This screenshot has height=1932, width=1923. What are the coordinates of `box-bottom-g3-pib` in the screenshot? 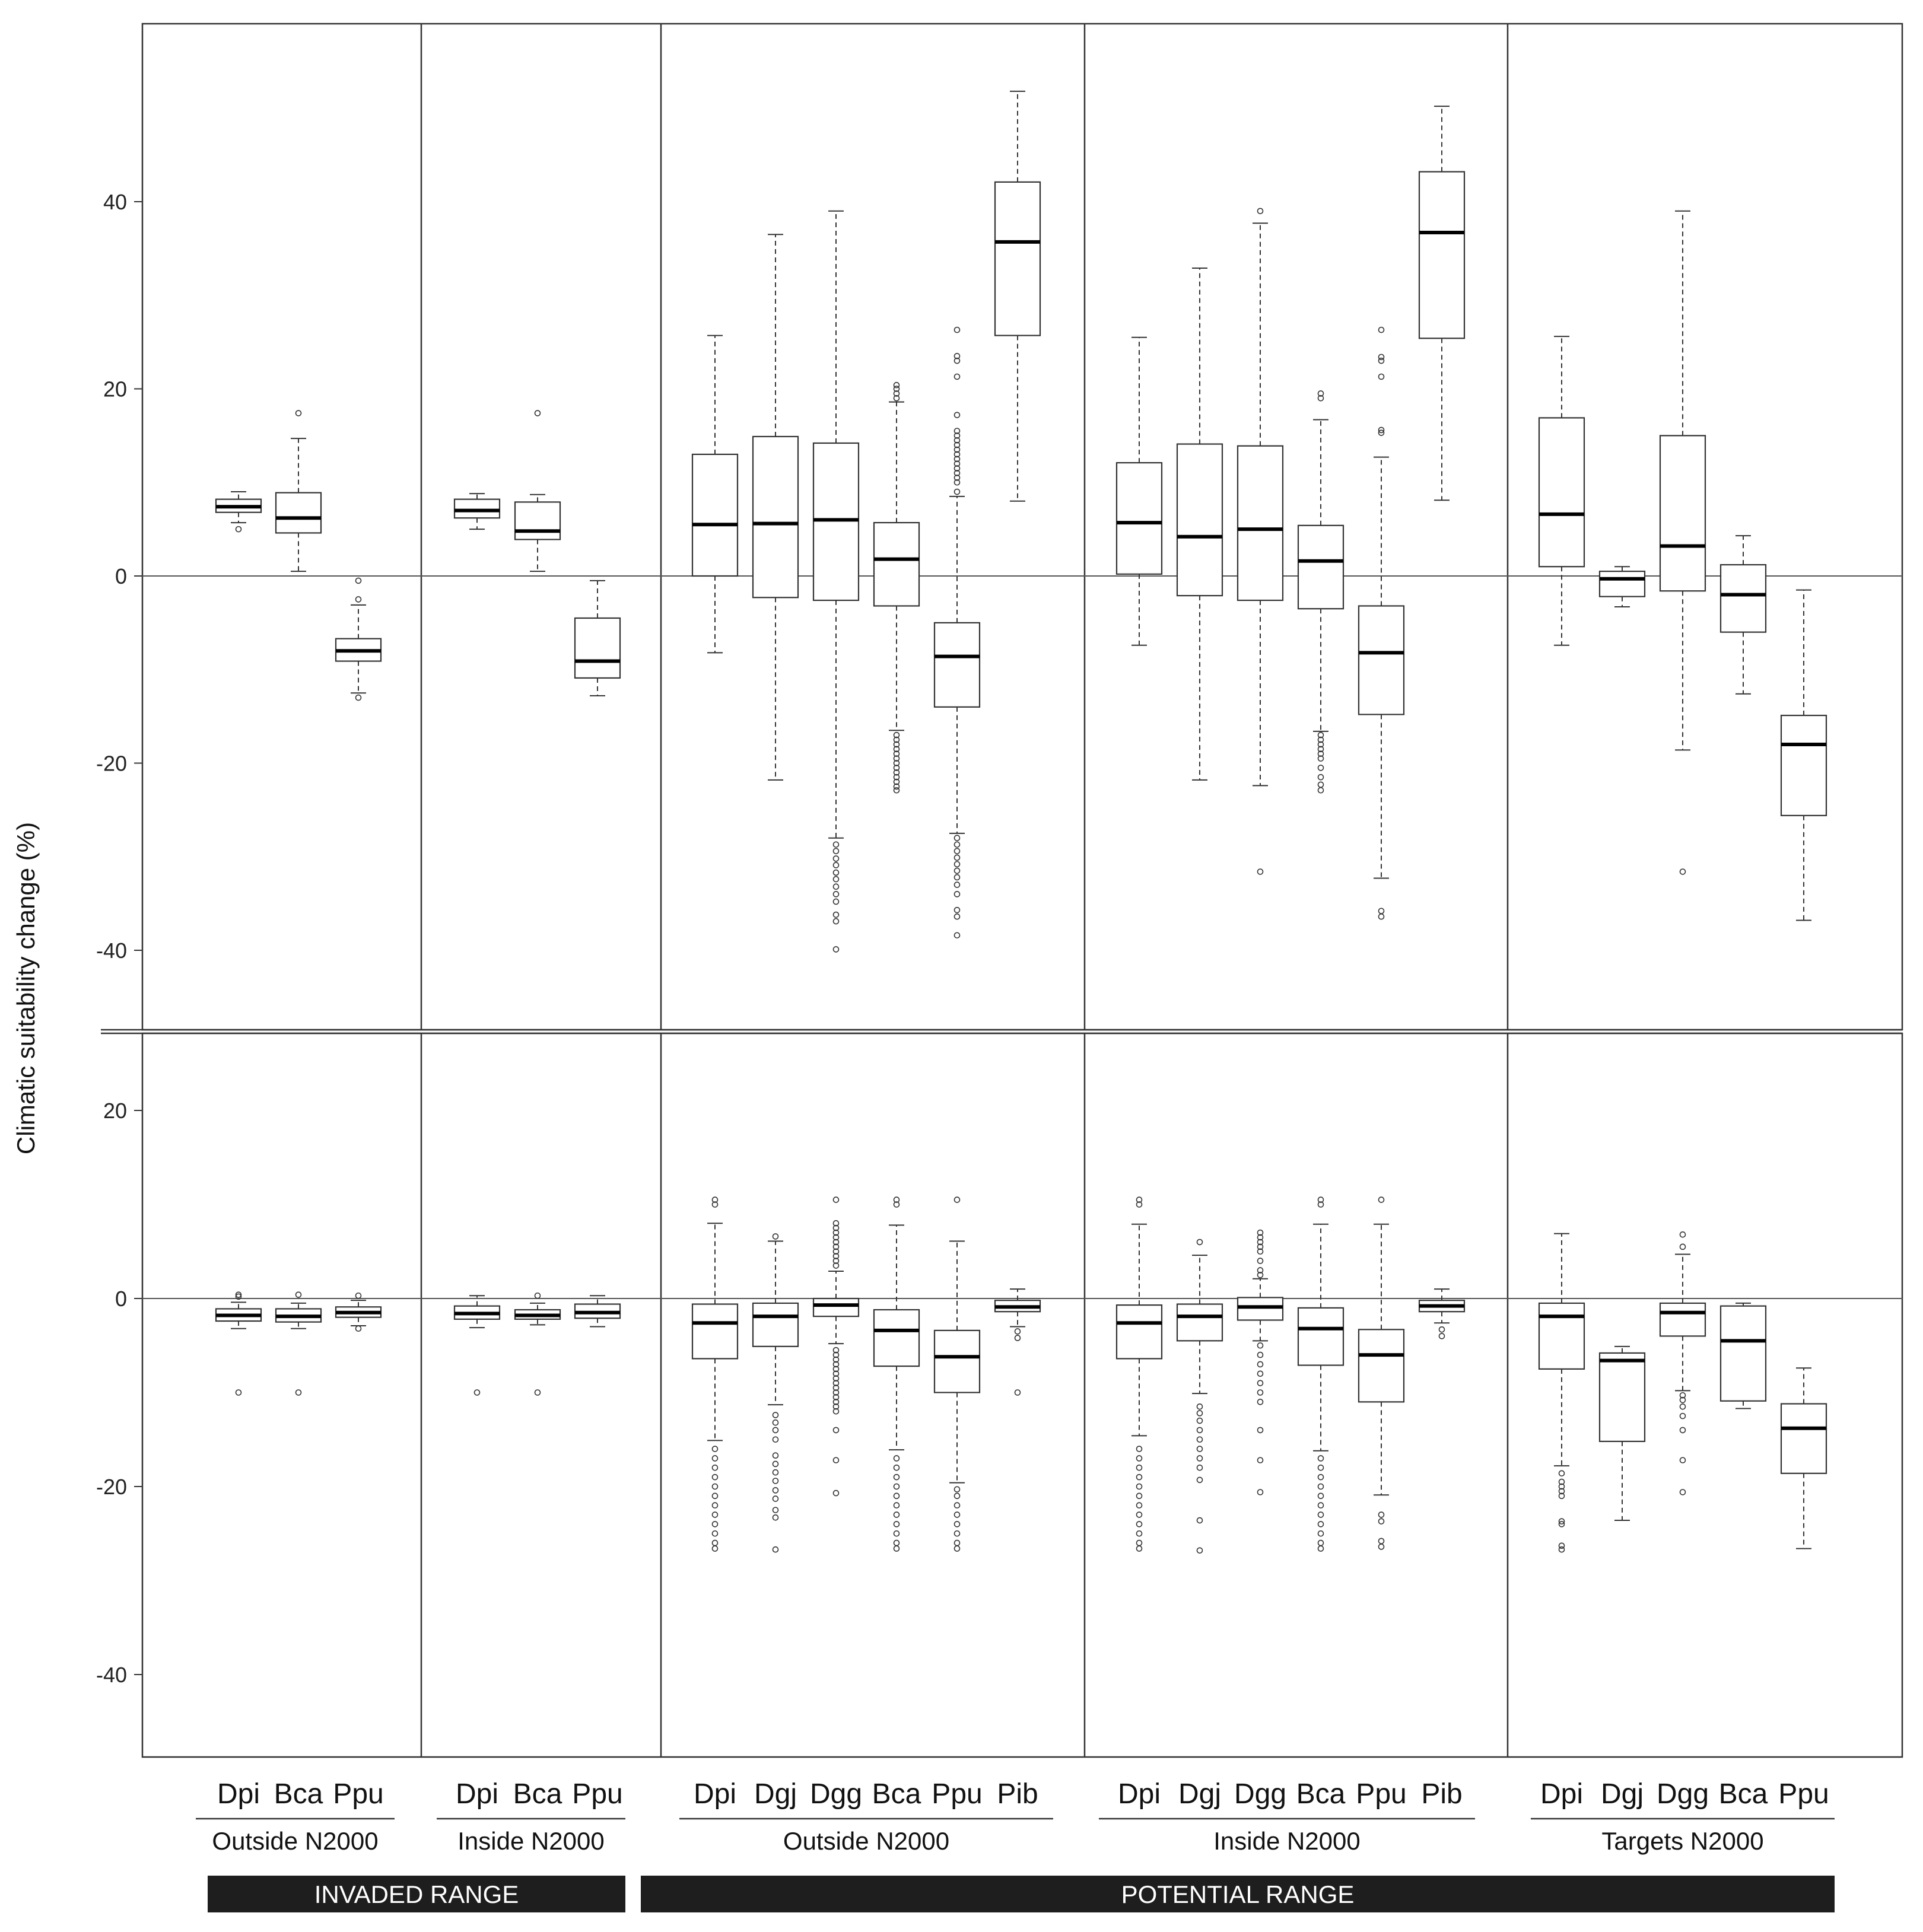 It's located at (1442, 1314).